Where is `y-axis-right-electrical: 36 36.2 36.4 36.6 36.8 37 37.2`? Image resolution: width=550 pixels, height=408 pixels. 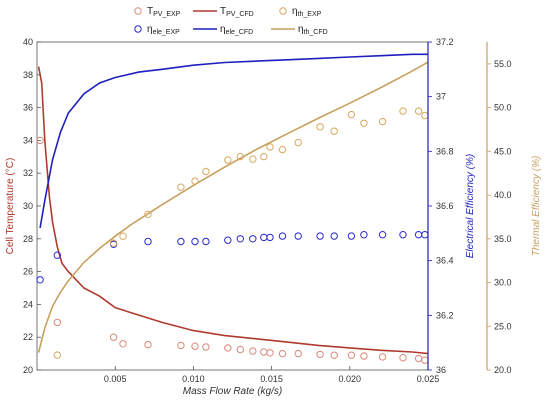
y-axis-right-electrical: 36 36.2 36.4 36.6 36.8 37 37.2 is located at coordinates (440, 206).